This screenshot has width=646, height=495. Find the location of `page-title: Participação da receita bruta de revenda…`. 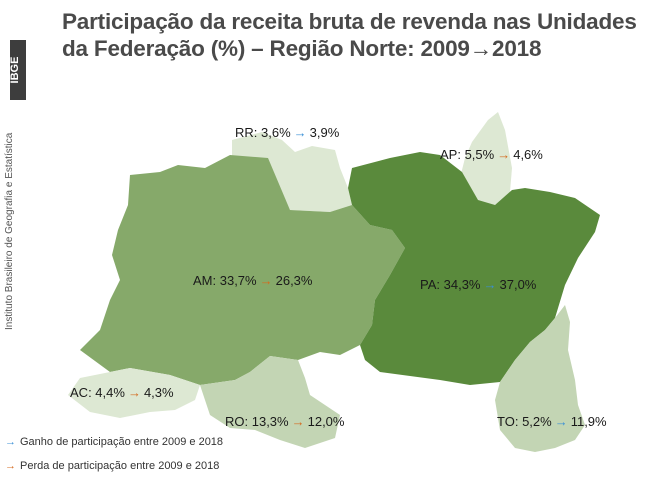

page-title: Participação da receita bruta de revenda… is located at coordinates (349, 35).